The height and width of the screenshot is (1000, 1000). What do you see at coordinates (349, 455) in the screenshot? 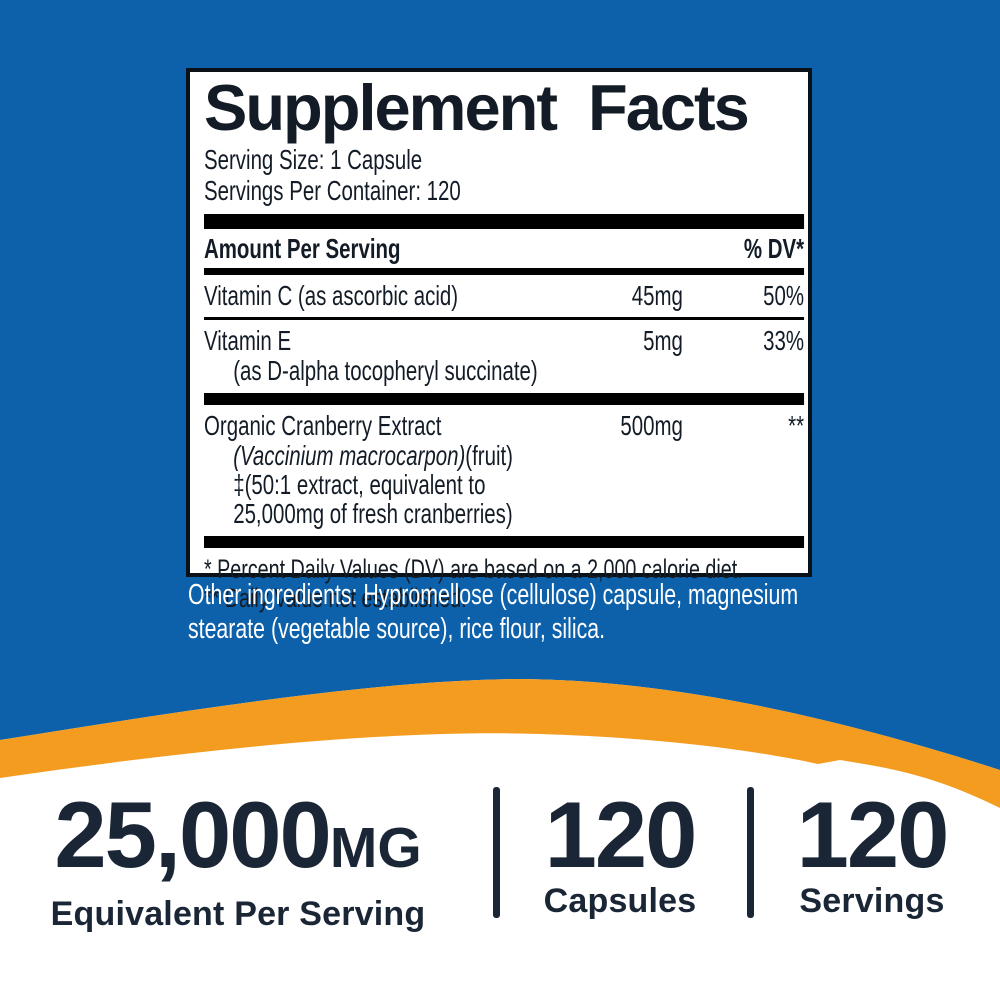
I see `latin-name-italic: (Vaccinium macrocarpon)` at bounding box center [349, 455].